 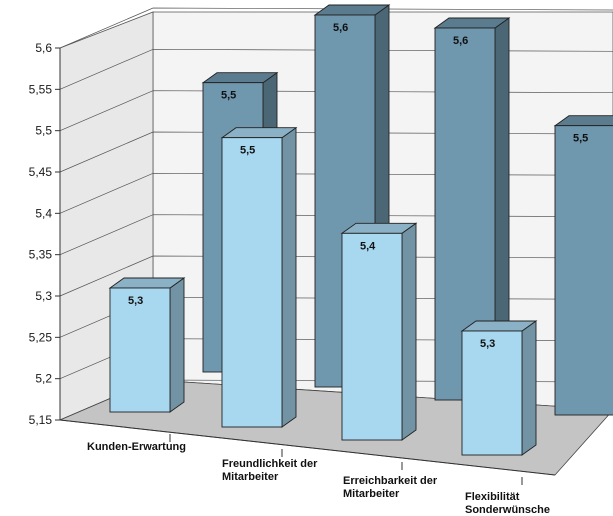 I want to click on y-tick-label: 5,35, so click(x=41, y=255).